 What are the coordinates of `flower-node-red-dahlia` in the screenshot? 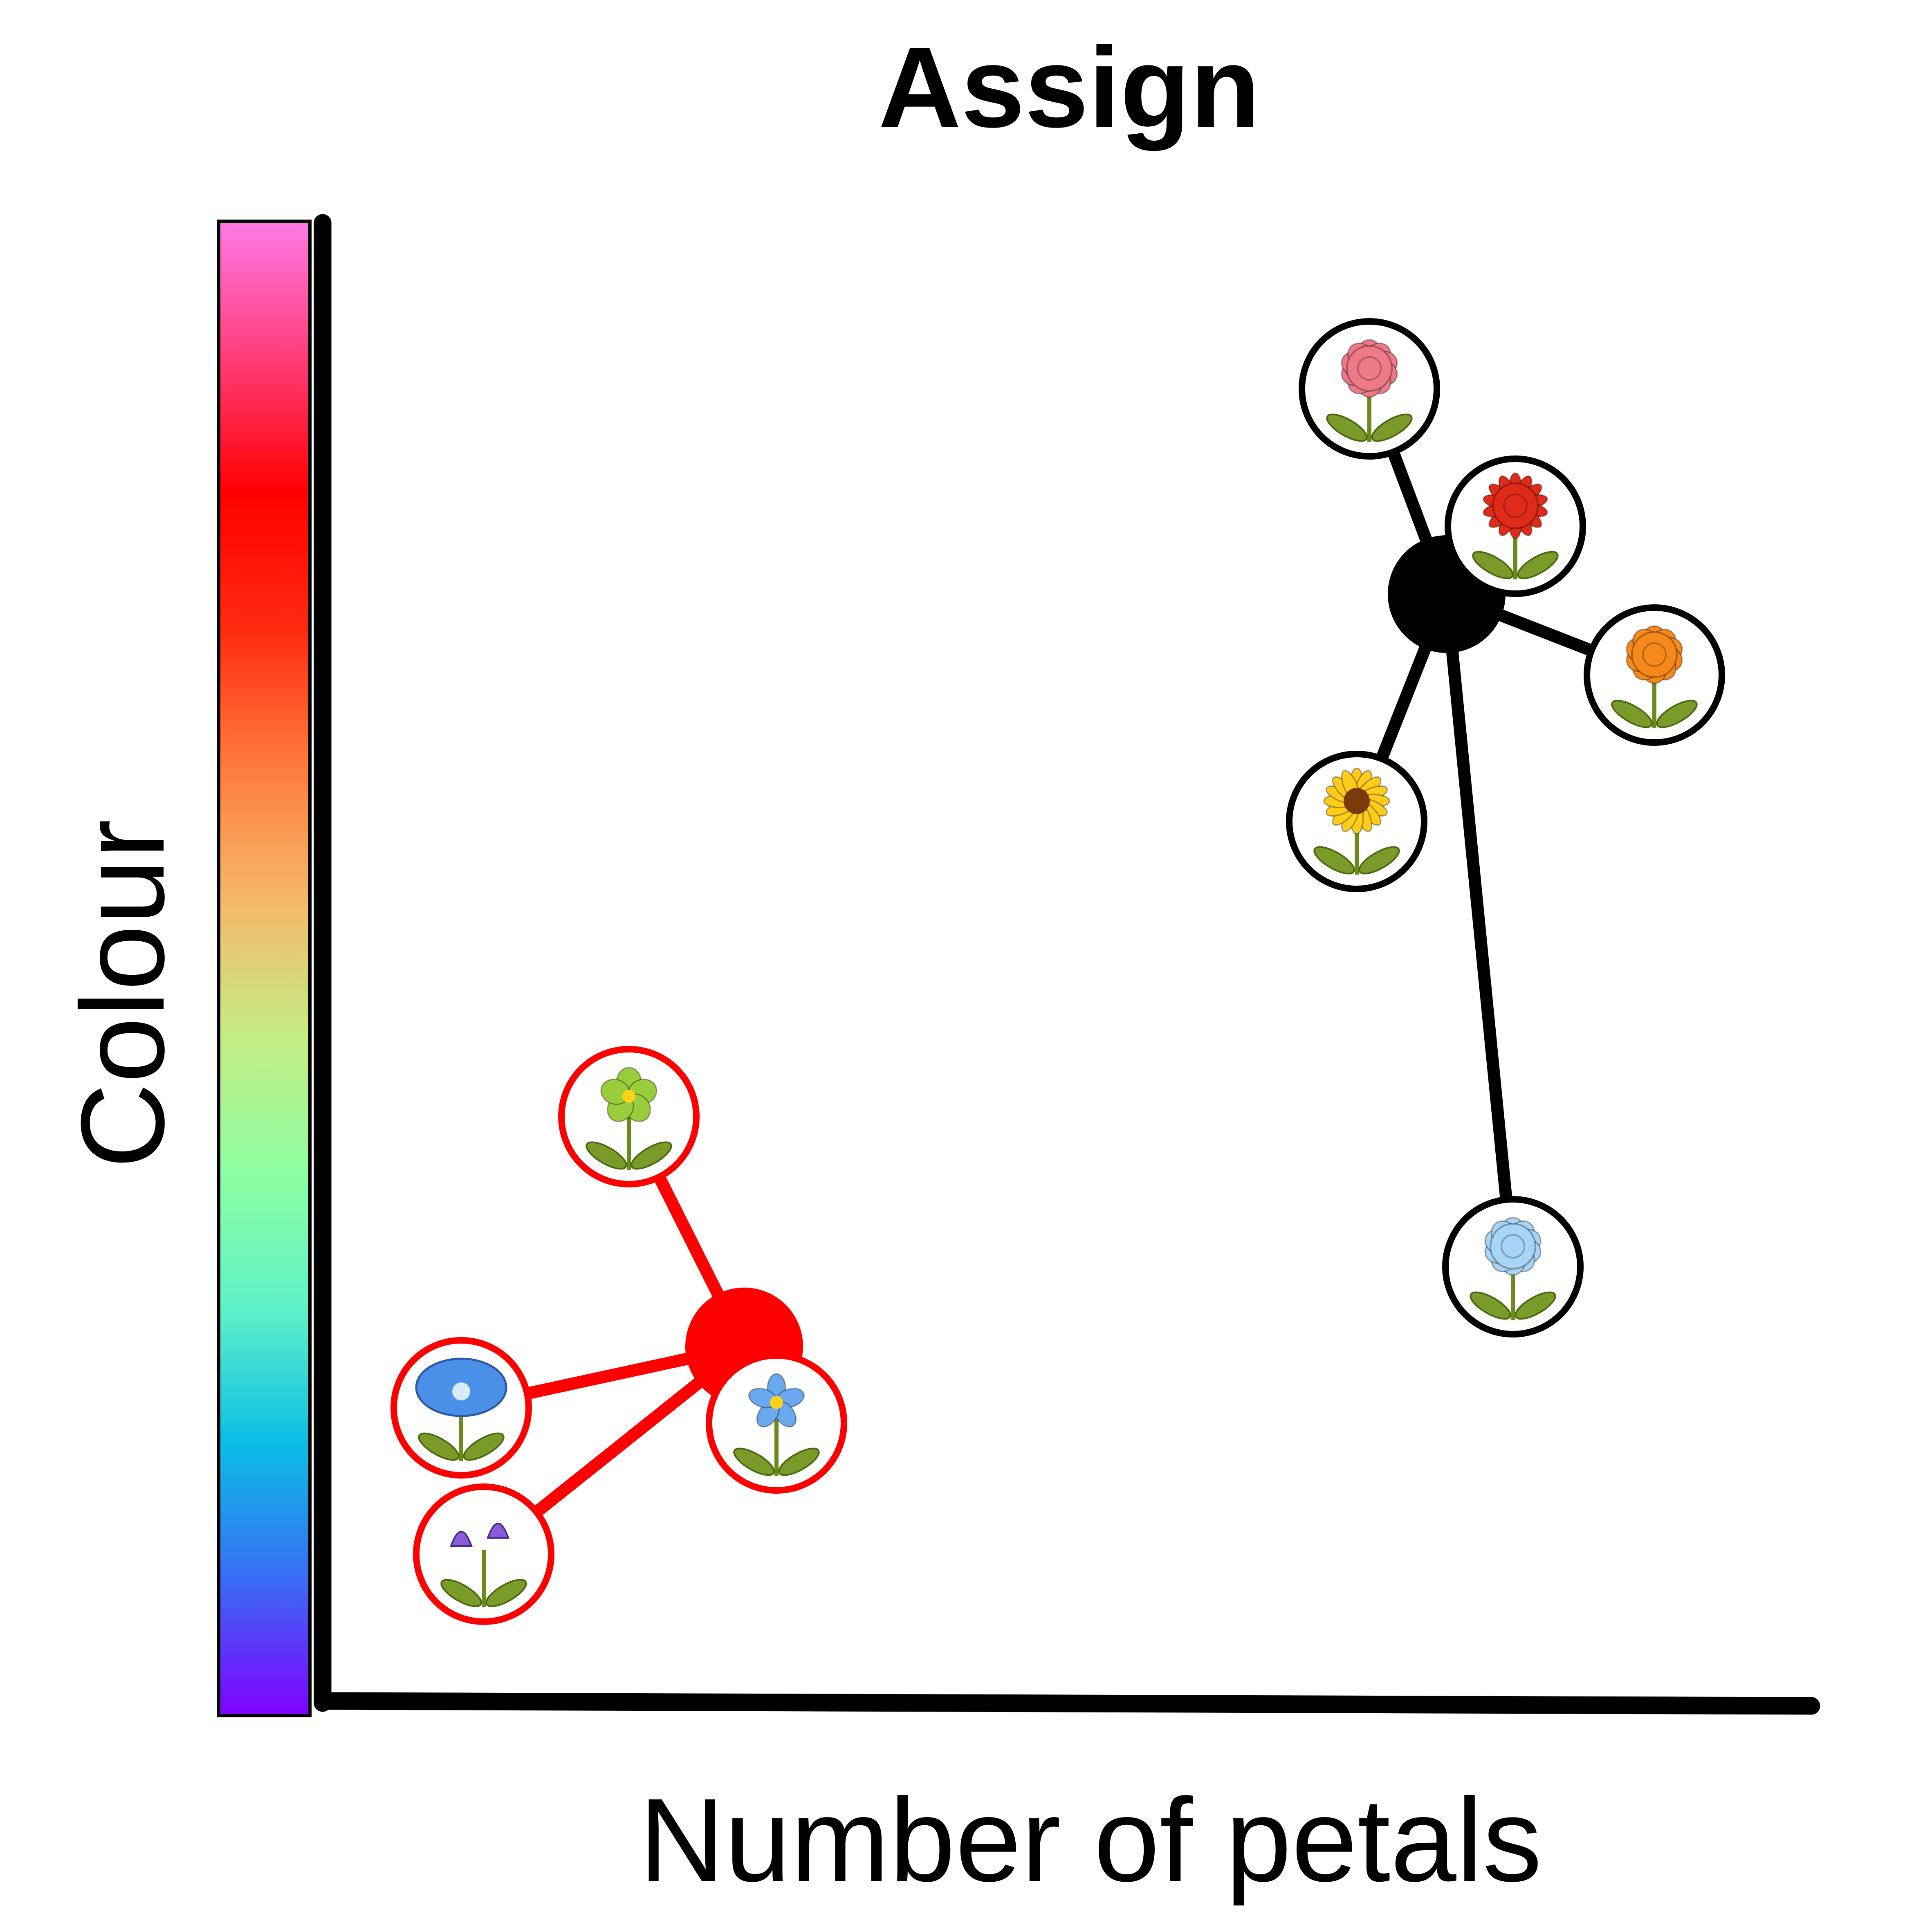 It's located at (1516, 527).